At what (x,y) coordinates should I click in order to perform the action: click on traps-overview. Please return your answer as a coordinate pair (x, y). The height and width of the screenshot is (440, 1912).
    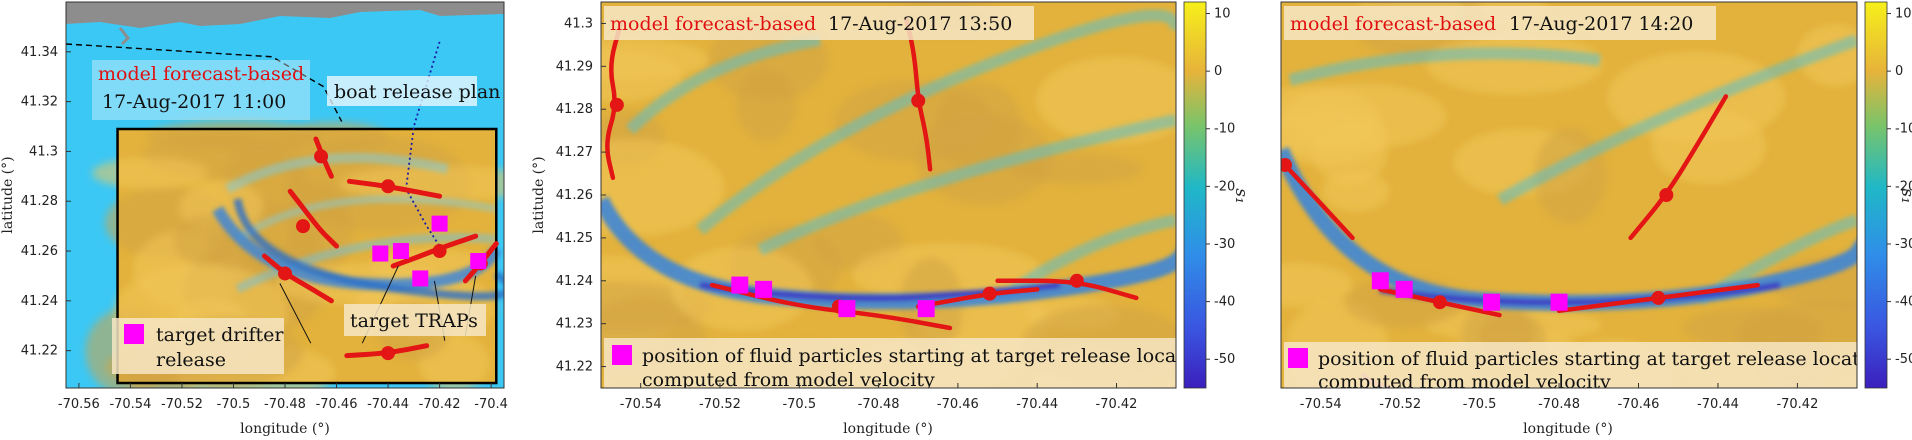
    Looking at the image, I should click on (380, 248).